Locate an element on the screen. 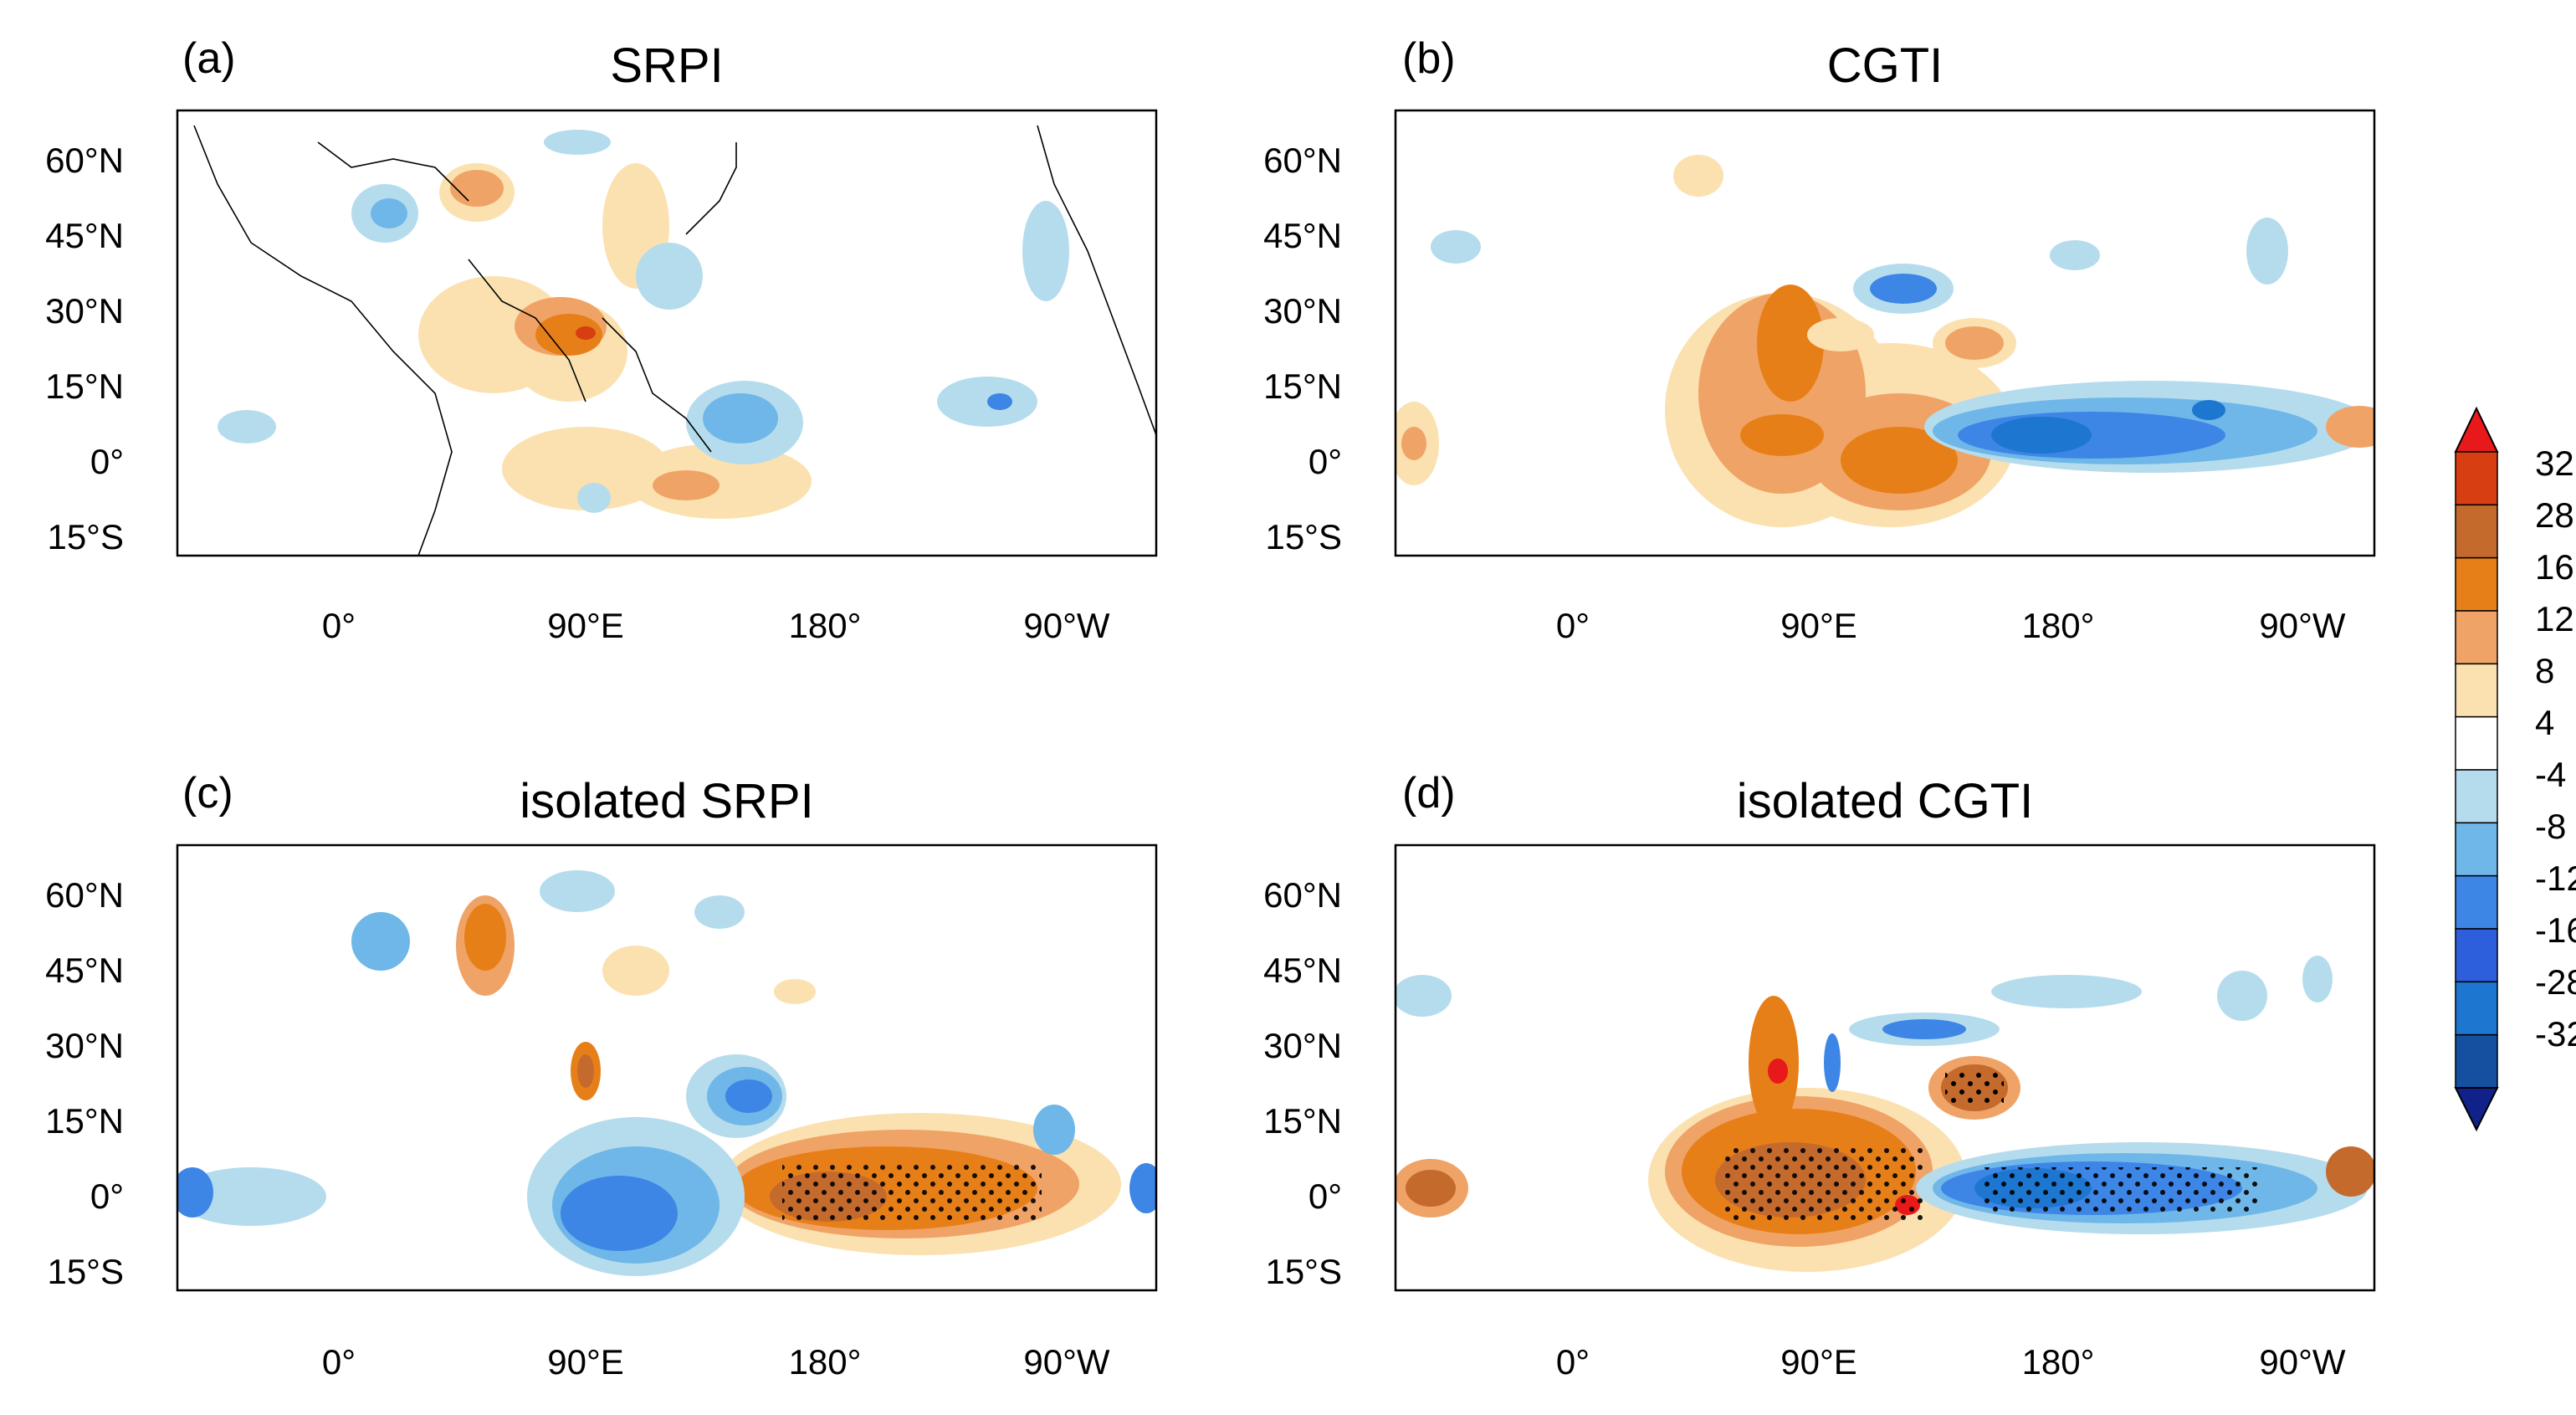  colorbar-label: -12 is located at coordinates (2556, 878).